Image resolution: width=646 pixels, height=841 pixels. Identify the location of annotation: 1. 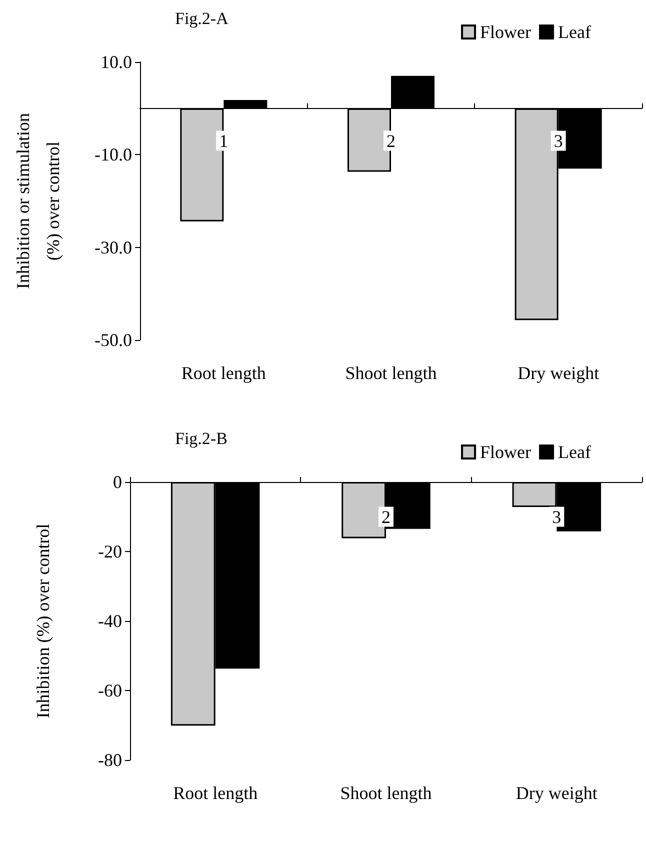
(223, 140).